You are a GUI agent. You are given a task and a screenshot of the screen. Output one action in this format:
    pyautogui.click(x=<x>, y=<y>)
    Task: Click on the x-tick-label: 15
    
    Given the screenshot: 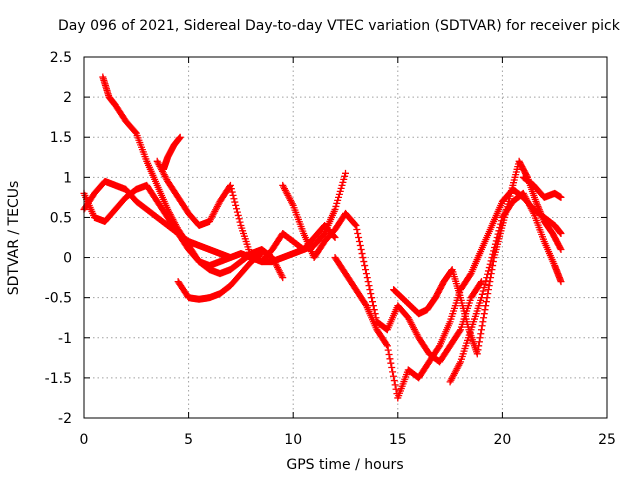 What is the action you would take?
    pyautogui.click(x=398, y=440)
    